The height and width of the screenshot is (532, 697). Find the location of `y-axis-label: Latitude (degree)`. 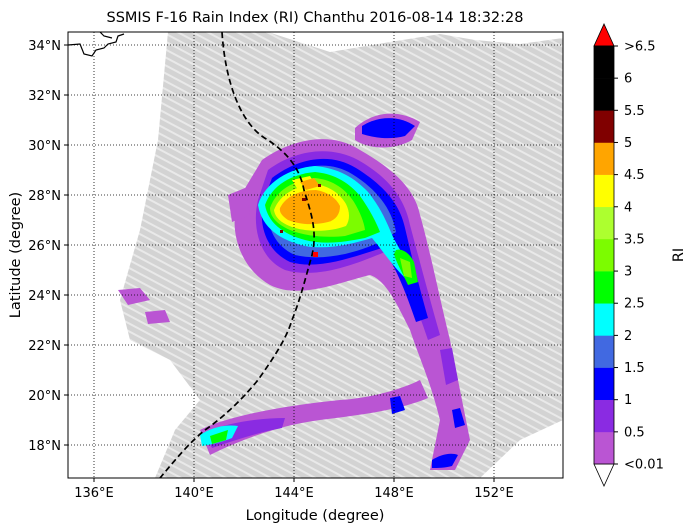

y-axis-label: Latitude (degree) is located at coordinates (16, 255).